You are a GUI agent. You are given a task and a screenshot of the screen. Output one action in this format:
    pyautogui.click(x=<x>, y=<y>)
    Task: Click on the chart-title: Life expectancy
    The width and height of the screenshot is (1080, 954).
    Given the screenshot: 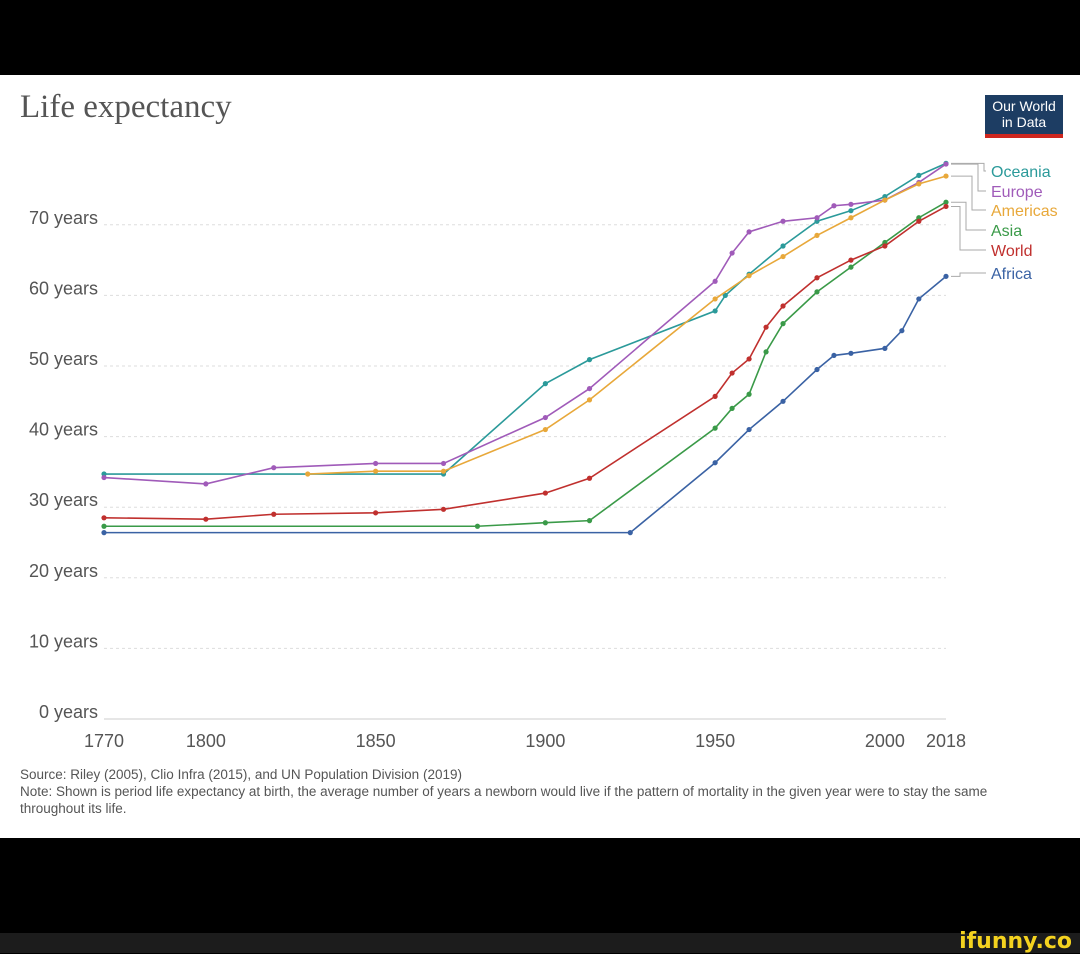 What is the action you would take?
    pyautogui.click(x=126, y=107)
    